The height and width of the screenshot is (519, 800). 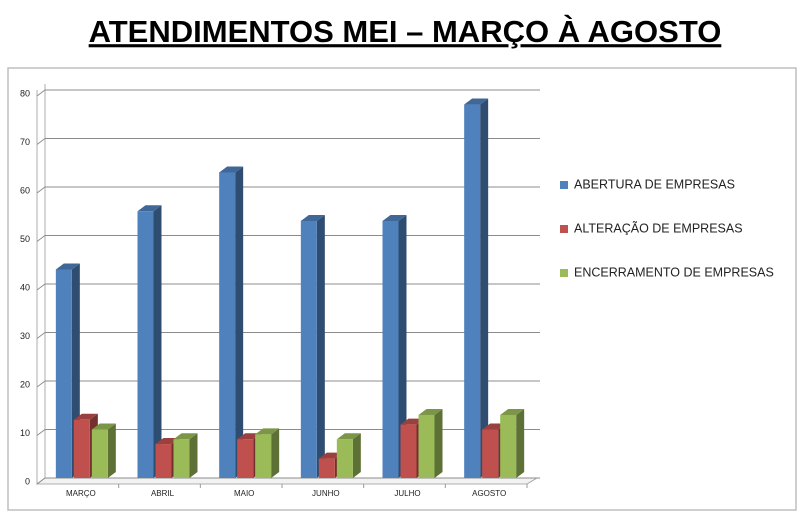 I want to click on y-tick-label: 40, so click(x=25, y=287).